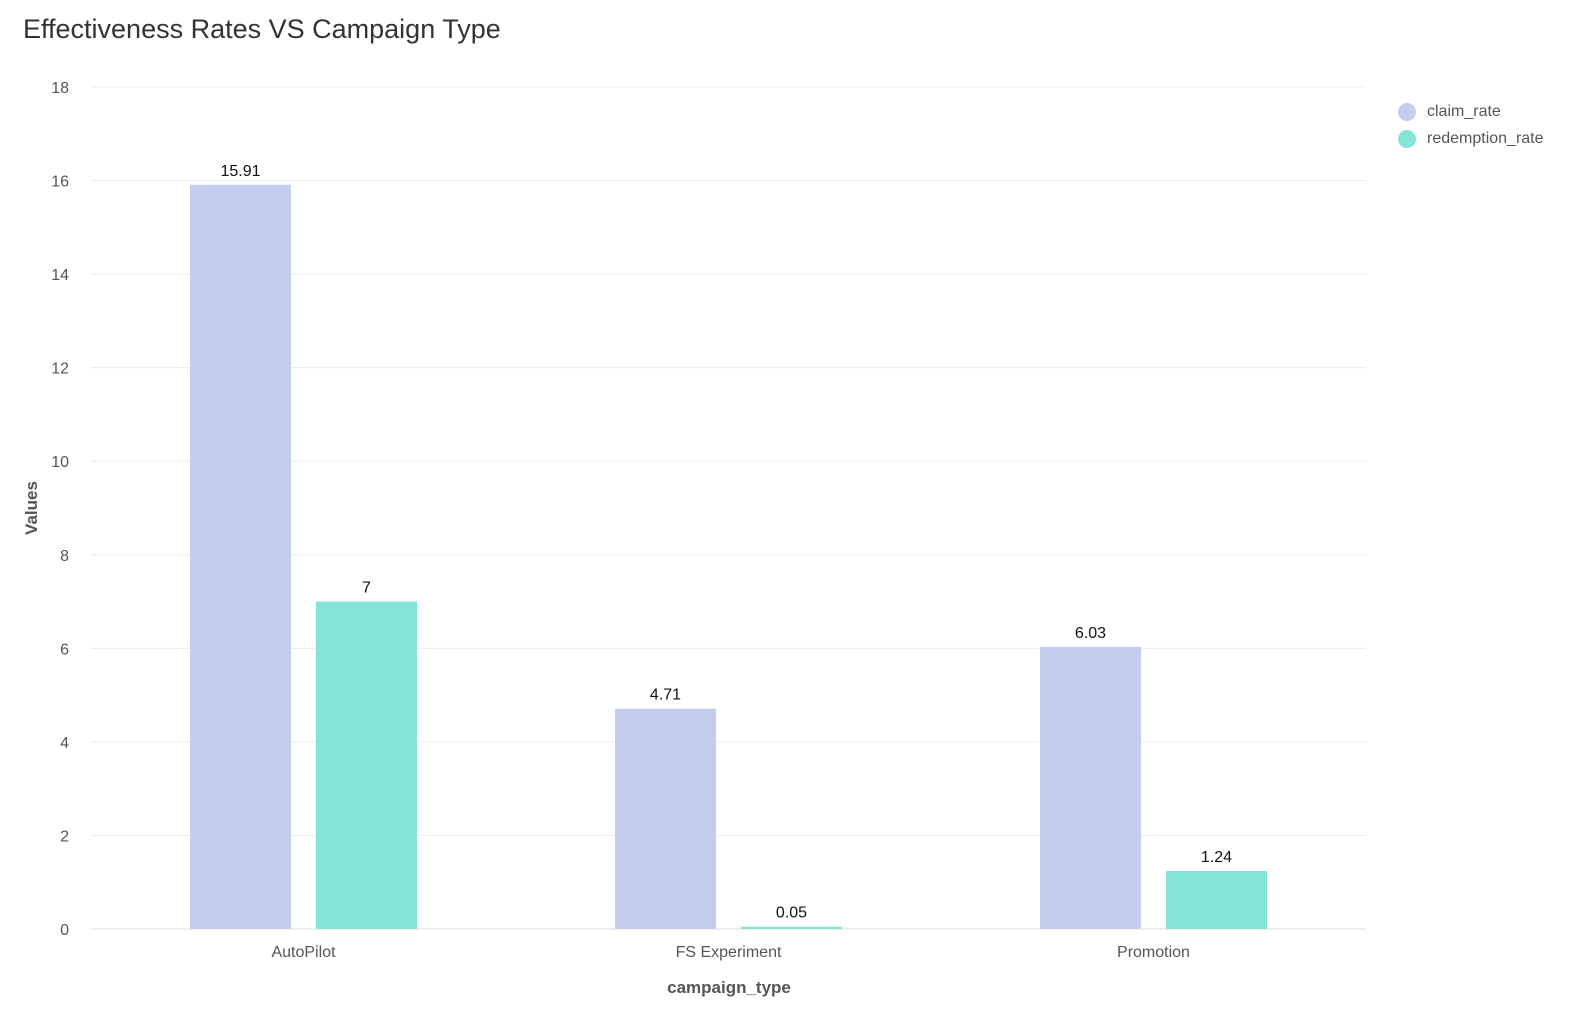 This screenshot has width=1578, height=1018. Describe the element at coordinates (1216, 899) in the screenshot. I see `bar-redemption-rate-promotion` at that location.